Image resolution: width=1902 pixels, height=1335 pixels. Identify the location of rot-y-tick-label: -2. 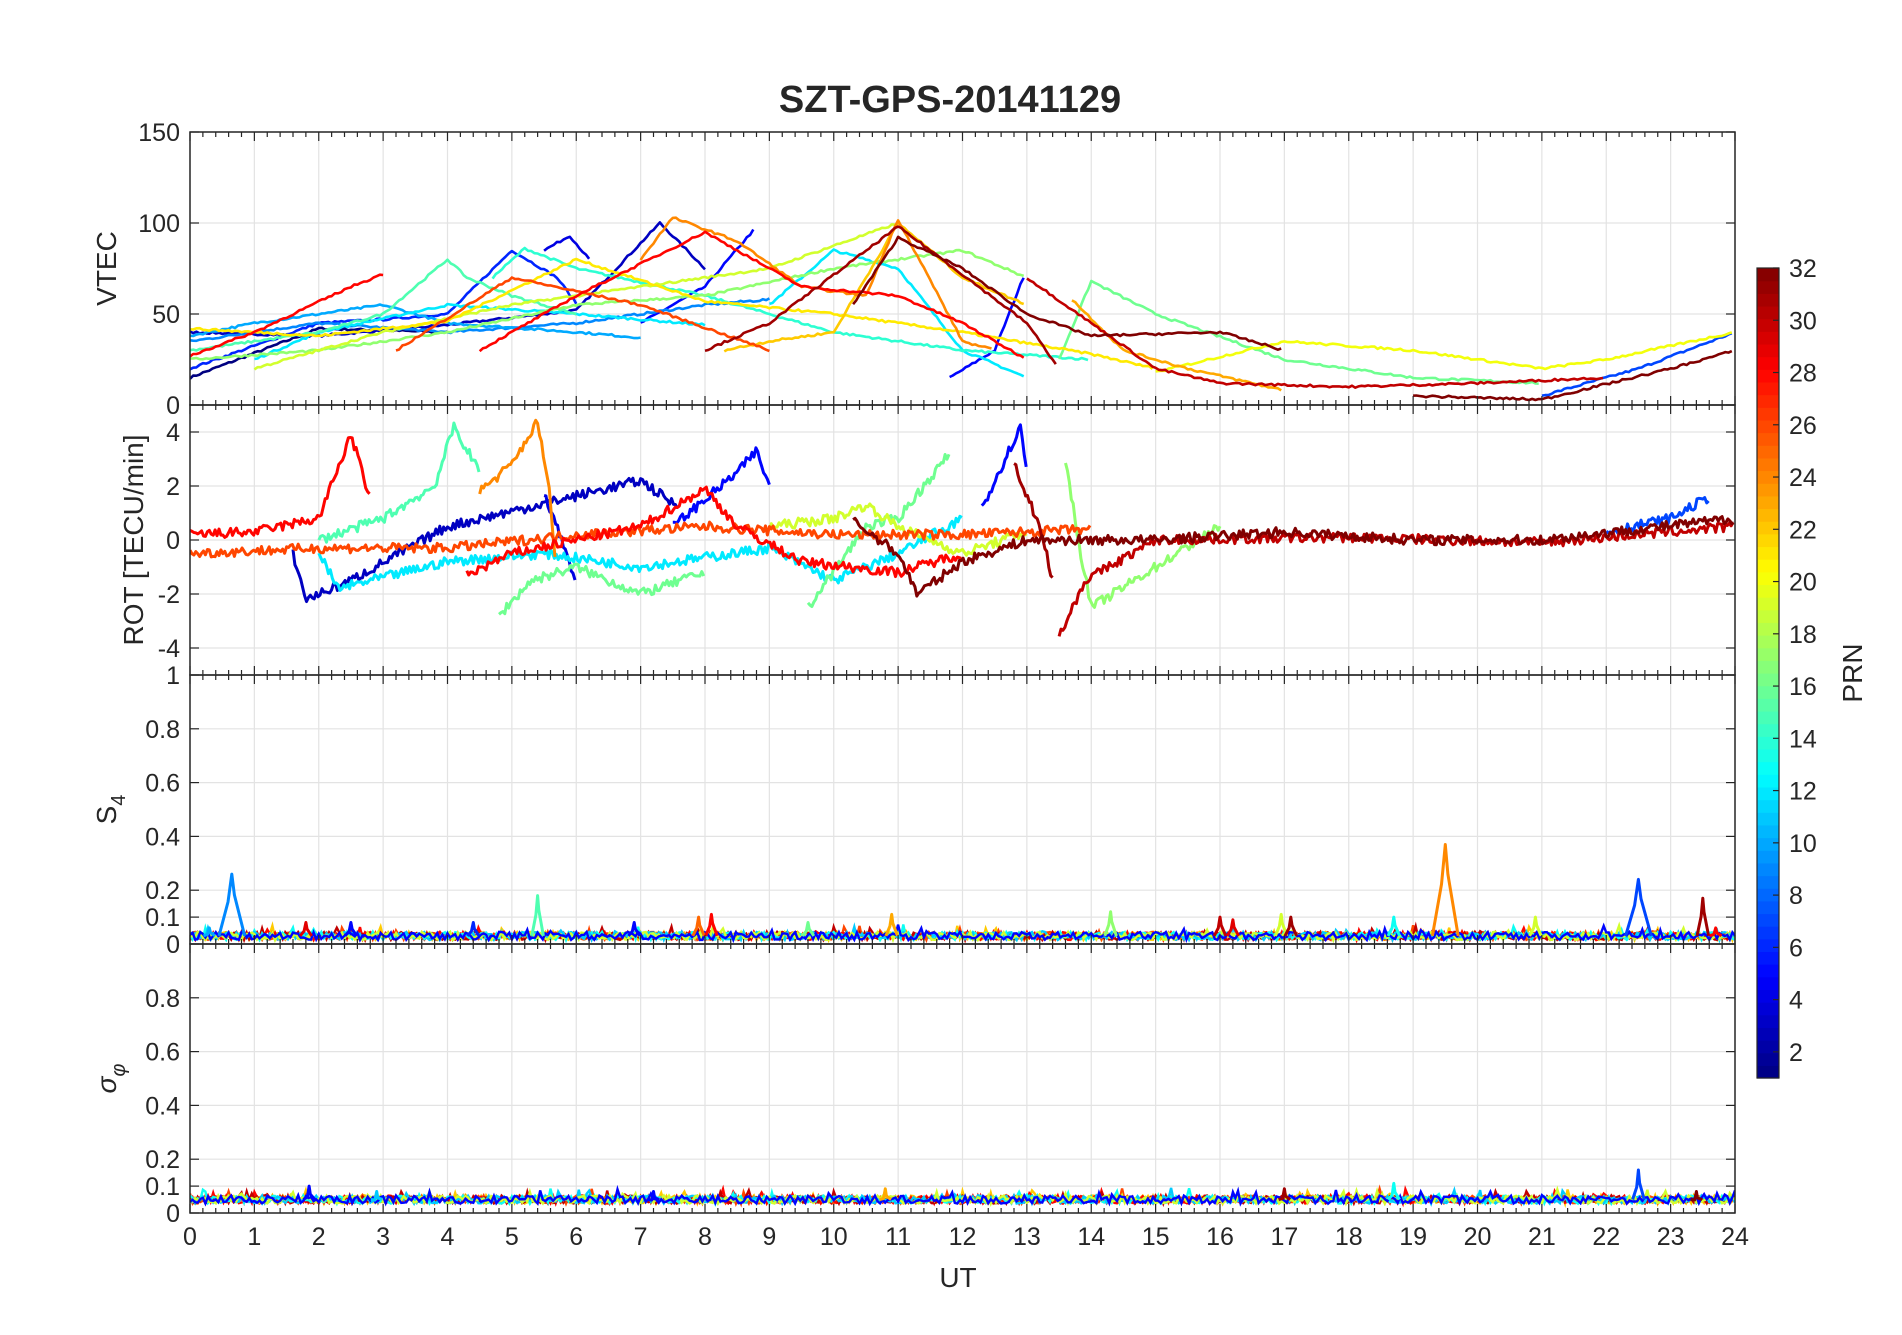
(169, 595).